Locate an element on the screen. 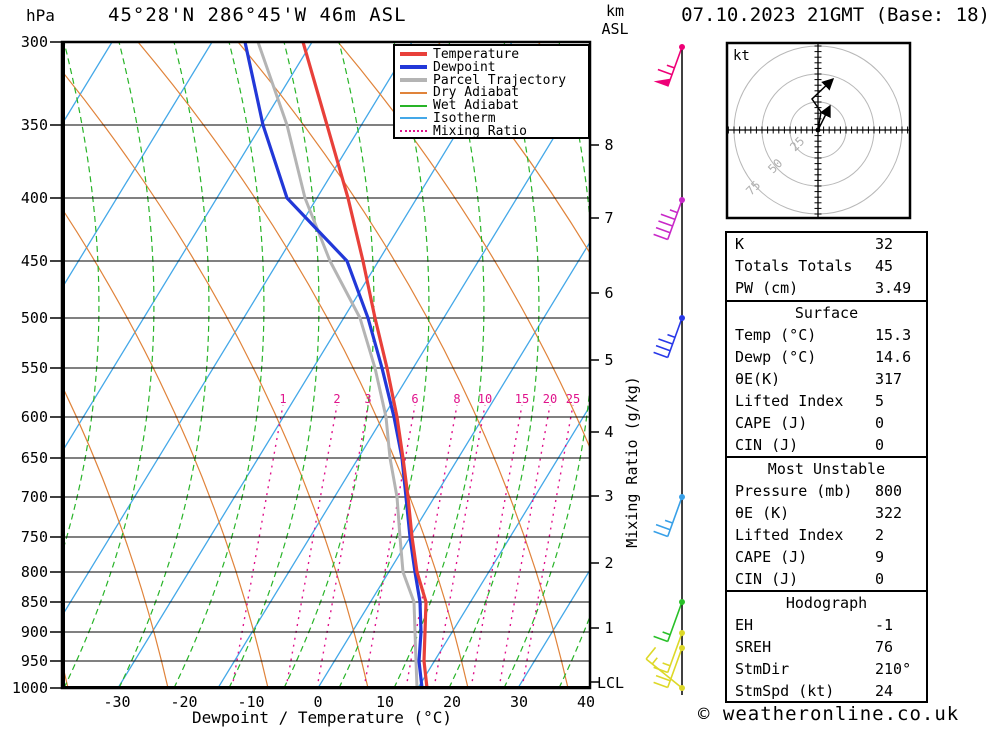 The image size is (1000, 733). stats-row: StmSpd (kt) 24 is located at coordinates (826, 691).